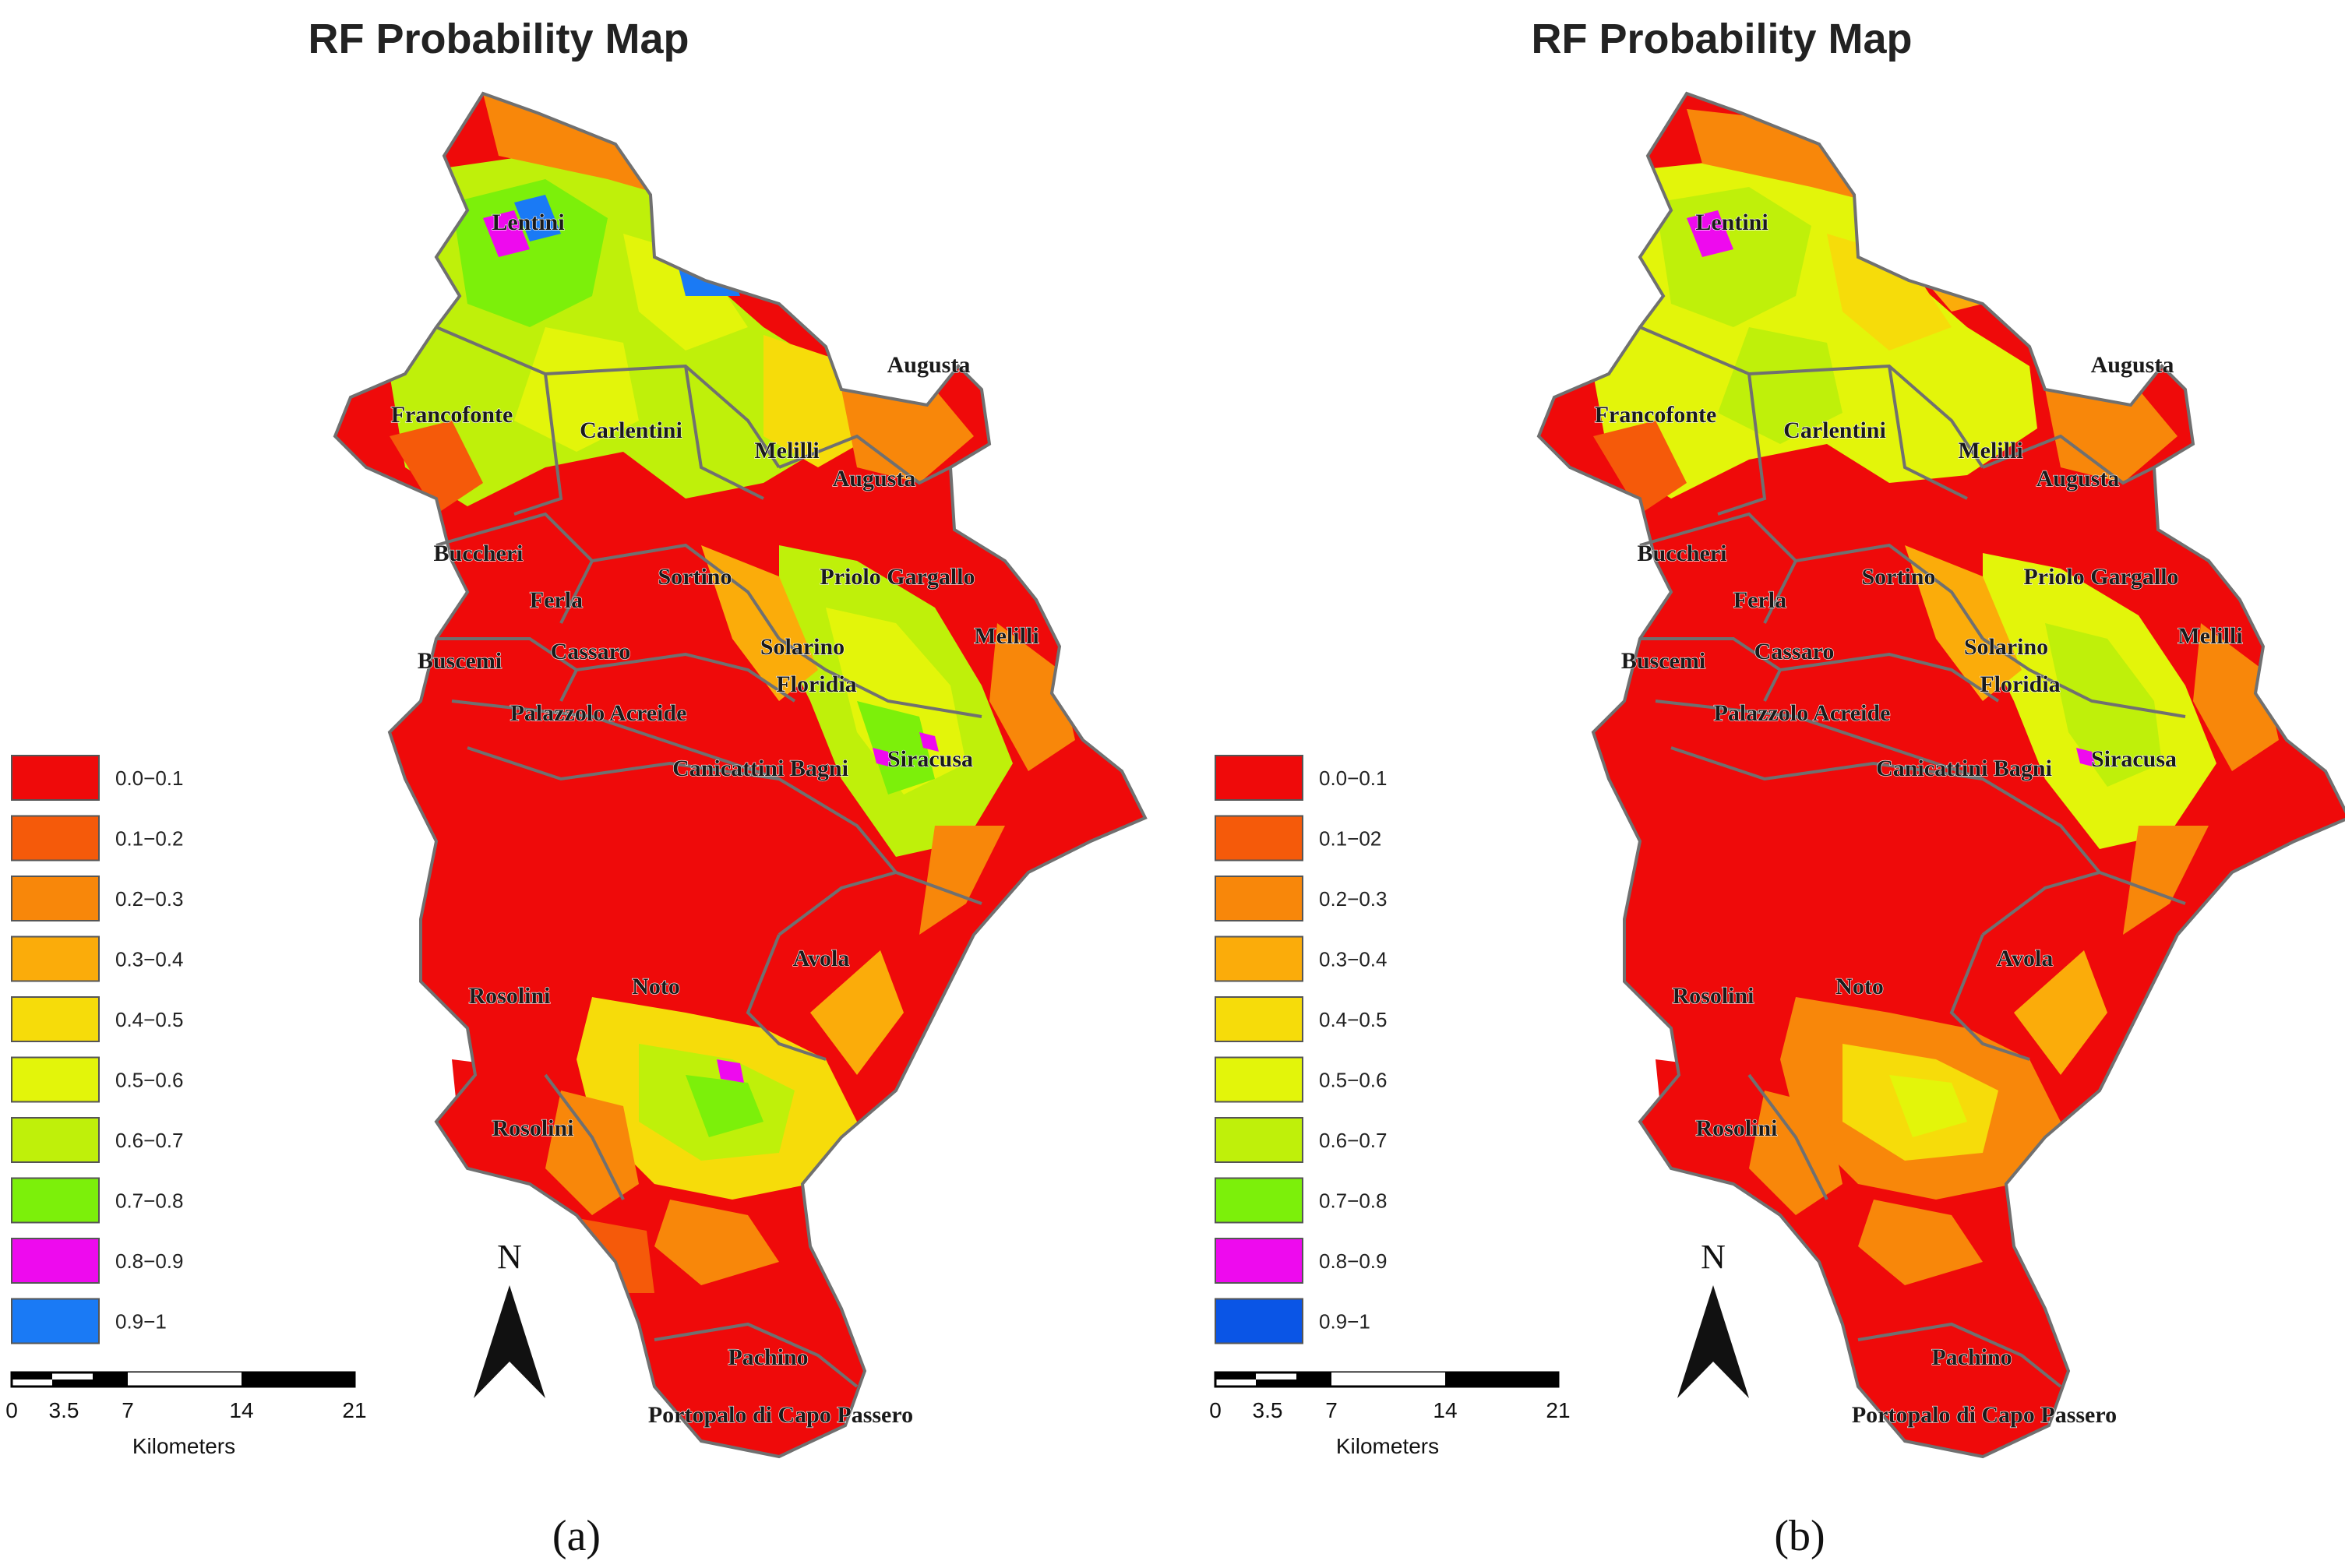 The height and width of the screenshot is (1568, 2345). Describe the element at coordinates (1964, 768) in the screenshot. I see `place-canicattini-bagni: Canicattini Bagni` at that location.